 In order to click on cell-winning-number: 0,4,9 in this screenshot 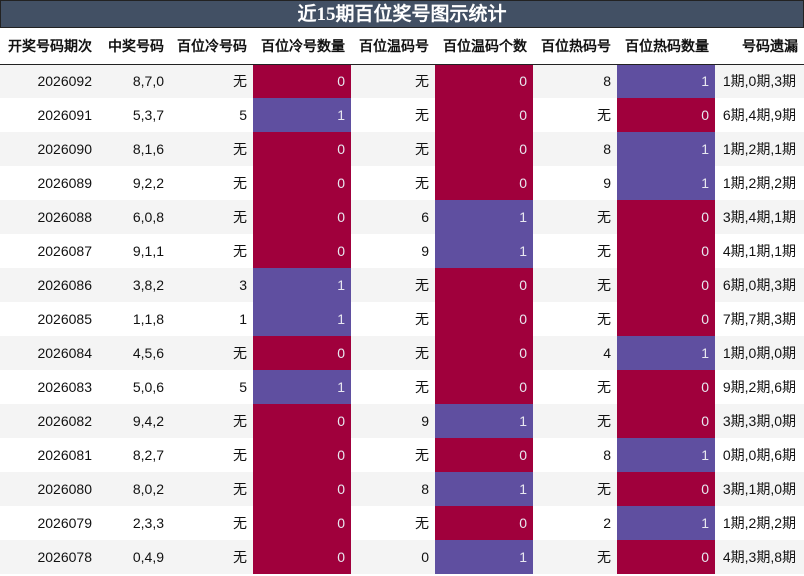, I will do `click(134, 557)`.